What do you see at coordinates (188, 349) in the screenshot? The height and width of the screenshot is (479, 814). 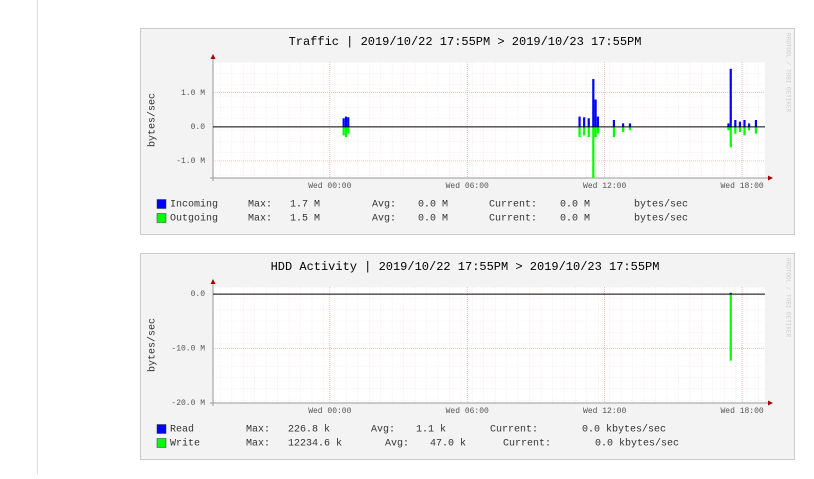 I see `y-tick-label: -10.0 M` at bounding box center [188, 349].